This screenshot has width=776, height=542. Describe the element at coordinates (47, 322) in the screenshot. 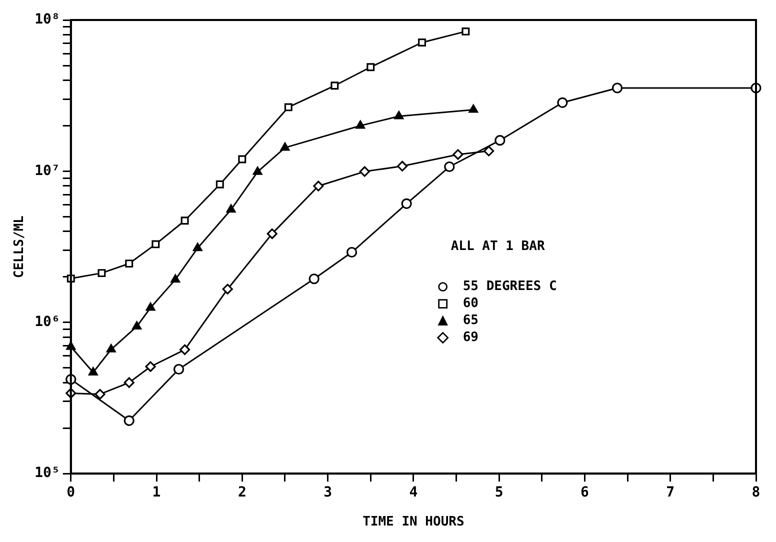

I see `y-tick-label: 10⁶` at that location.